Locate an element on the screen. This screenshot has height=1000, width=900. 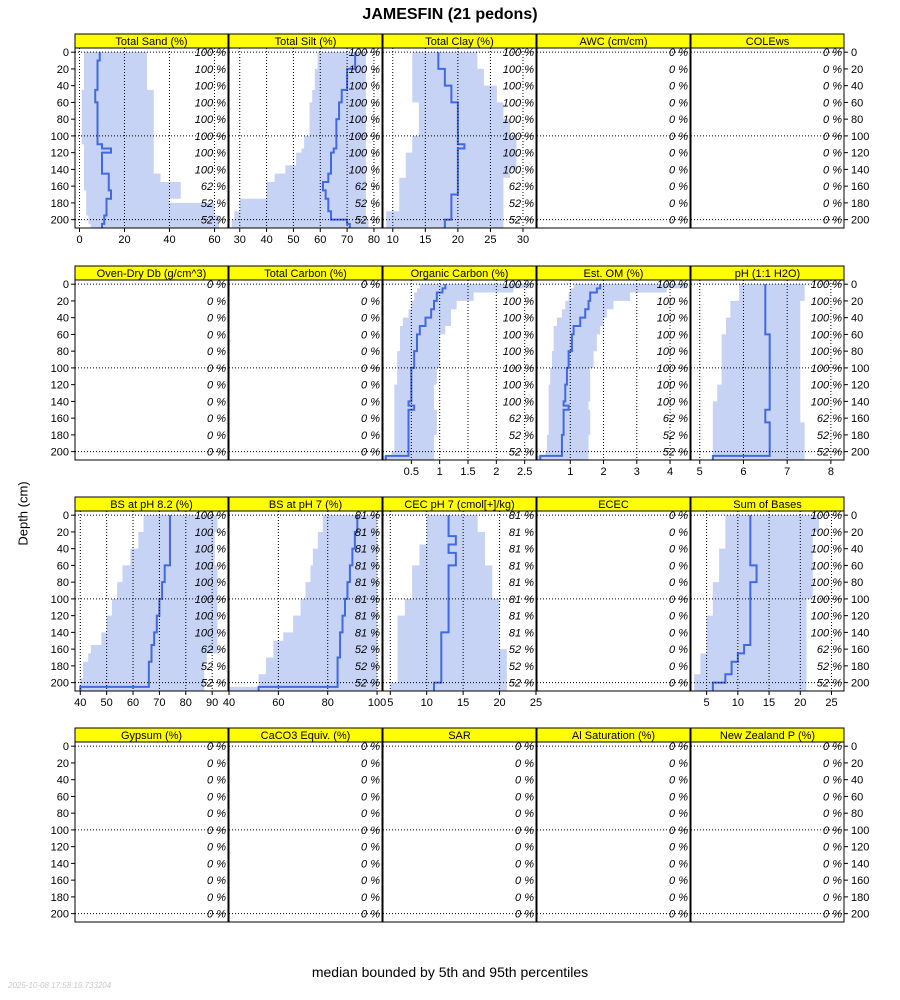
x-tick-label: 40 is located at coordinates (169, 240).